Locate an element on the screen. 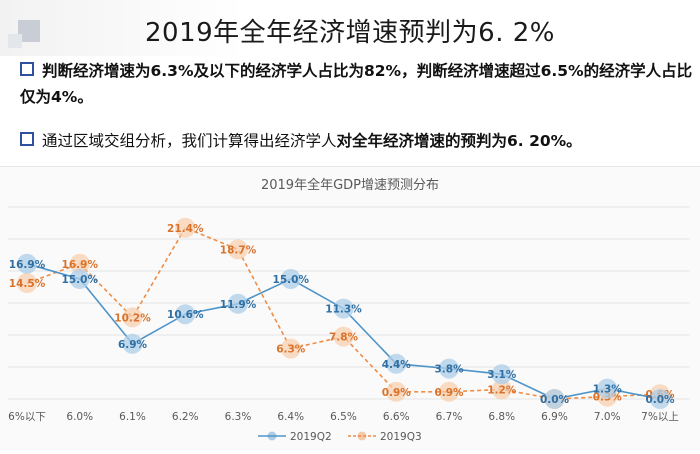 The image size is (700, 454). x-tick-label: 6.2% is located at coordinates (185, 417).